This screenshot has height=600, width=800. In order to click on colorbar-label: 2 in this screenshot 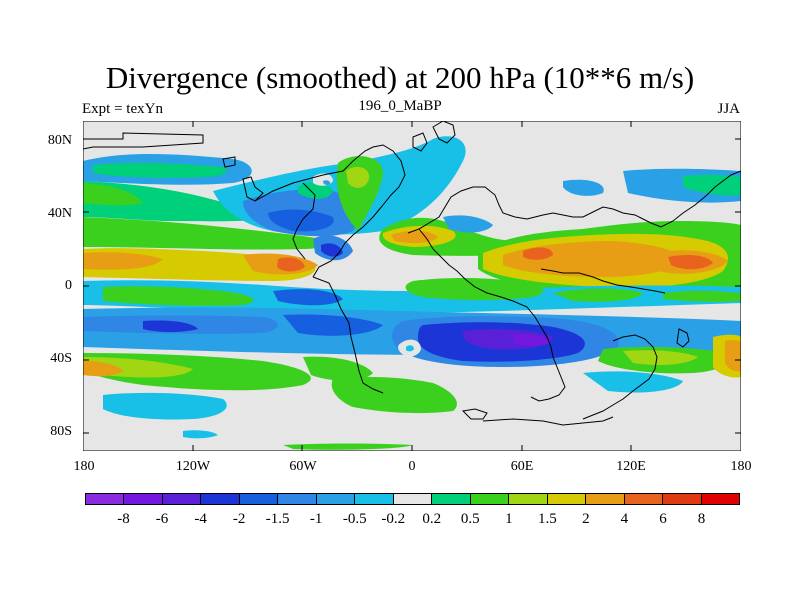, I will do `click(586, 519)`.